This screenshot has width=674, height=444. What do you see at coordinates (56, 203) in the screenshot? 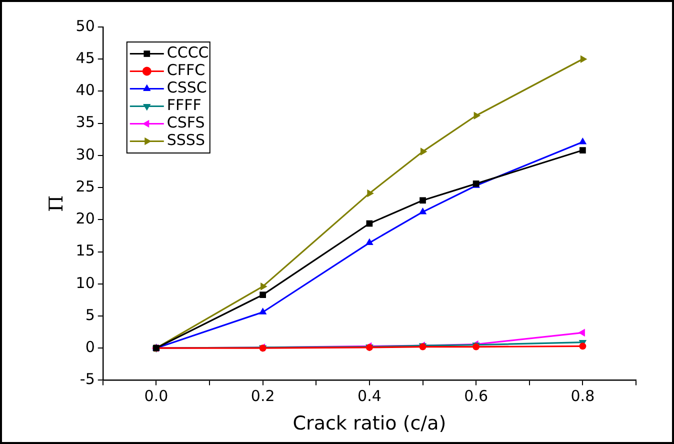
I see `y-axis-title: Π` at bounding box center [56, 203].